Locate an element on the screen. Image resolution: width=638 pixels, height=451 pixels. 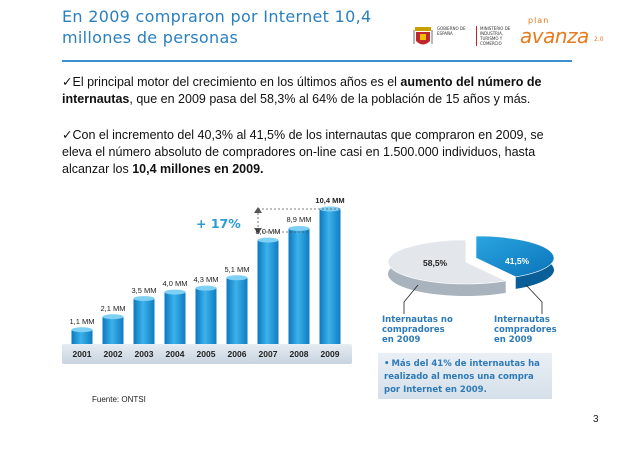
bullet-bold-text: 10,4 millones en 2009. is located at coordinates (198, 169).